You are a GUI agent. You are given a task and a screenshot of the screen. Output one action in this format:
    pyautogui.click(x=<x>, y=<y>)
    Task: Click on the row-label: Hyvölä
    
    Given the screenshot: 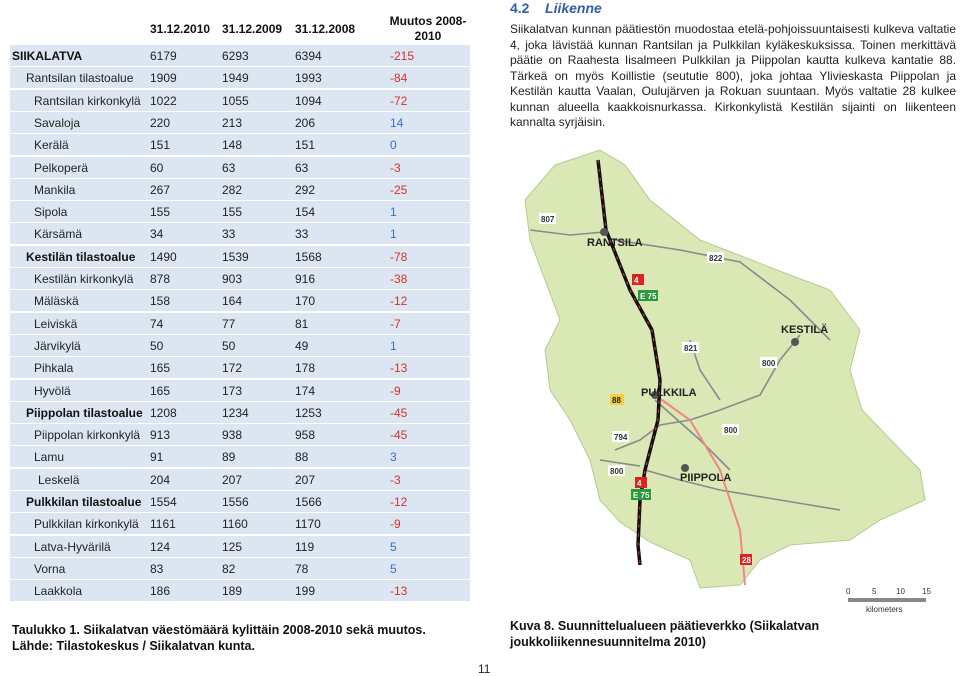 What is the action you would take?
    pyautogui.click(x=52, y=390)
    